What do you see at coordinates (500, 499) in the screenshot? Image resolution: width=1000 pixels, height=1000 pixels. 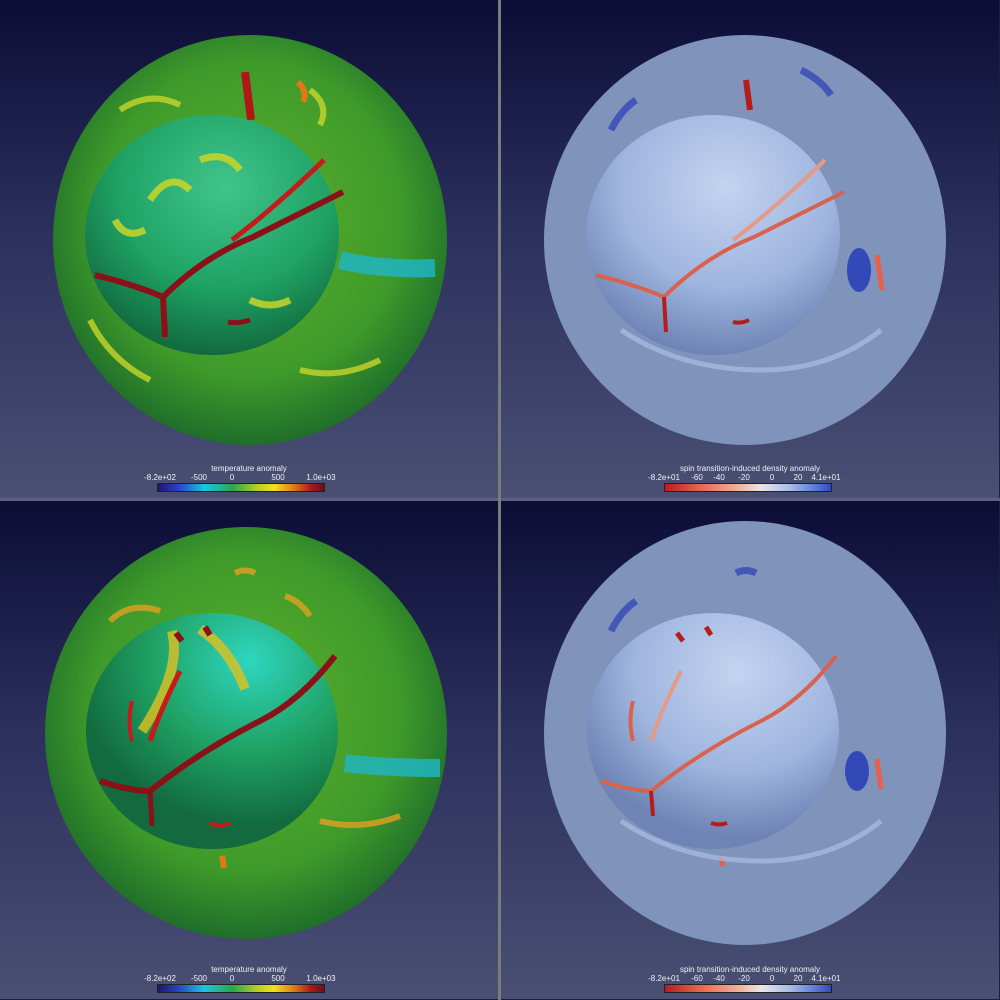 I see `panel-divider-horizontal` at bounding box center [500, 499].